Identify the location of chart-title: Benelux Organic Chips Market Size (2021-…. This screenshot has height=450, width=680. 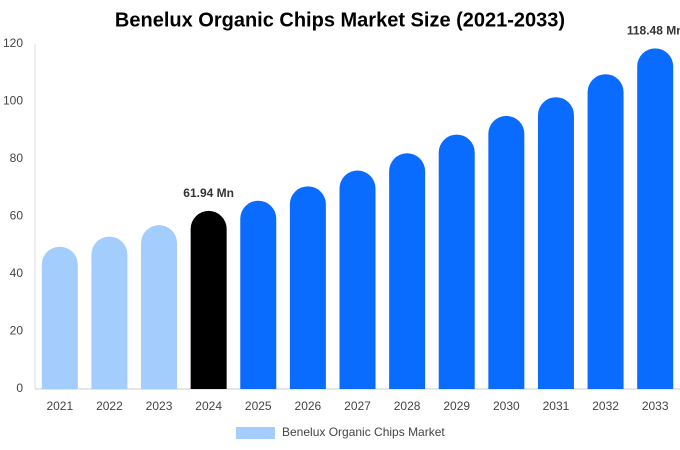
(340, 20).